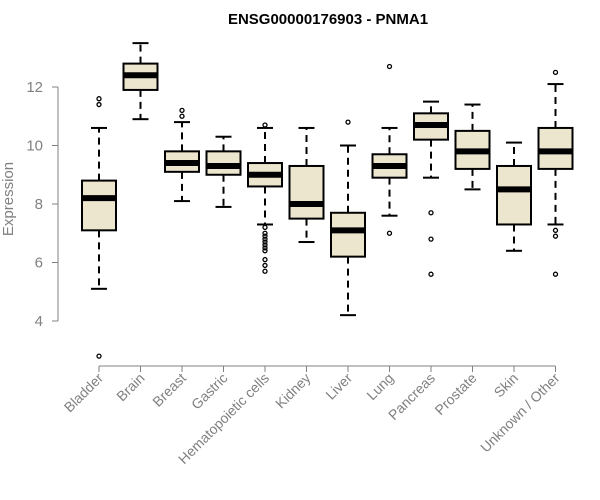  Describe the element at coordinates (8, 199) in the screenshot. I see `y-axis-label: Expression` at that location.